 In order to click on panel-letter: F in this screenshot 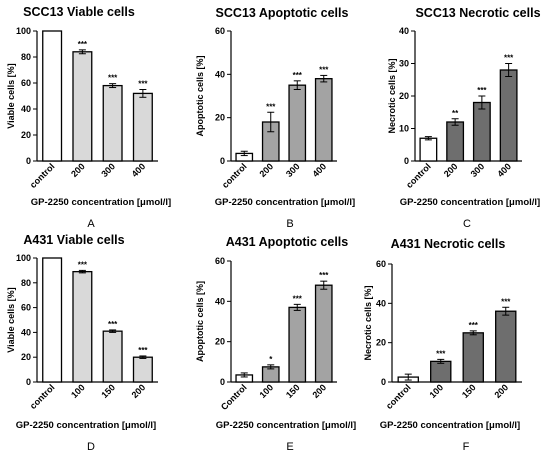, I will do `click(466, 447)`.